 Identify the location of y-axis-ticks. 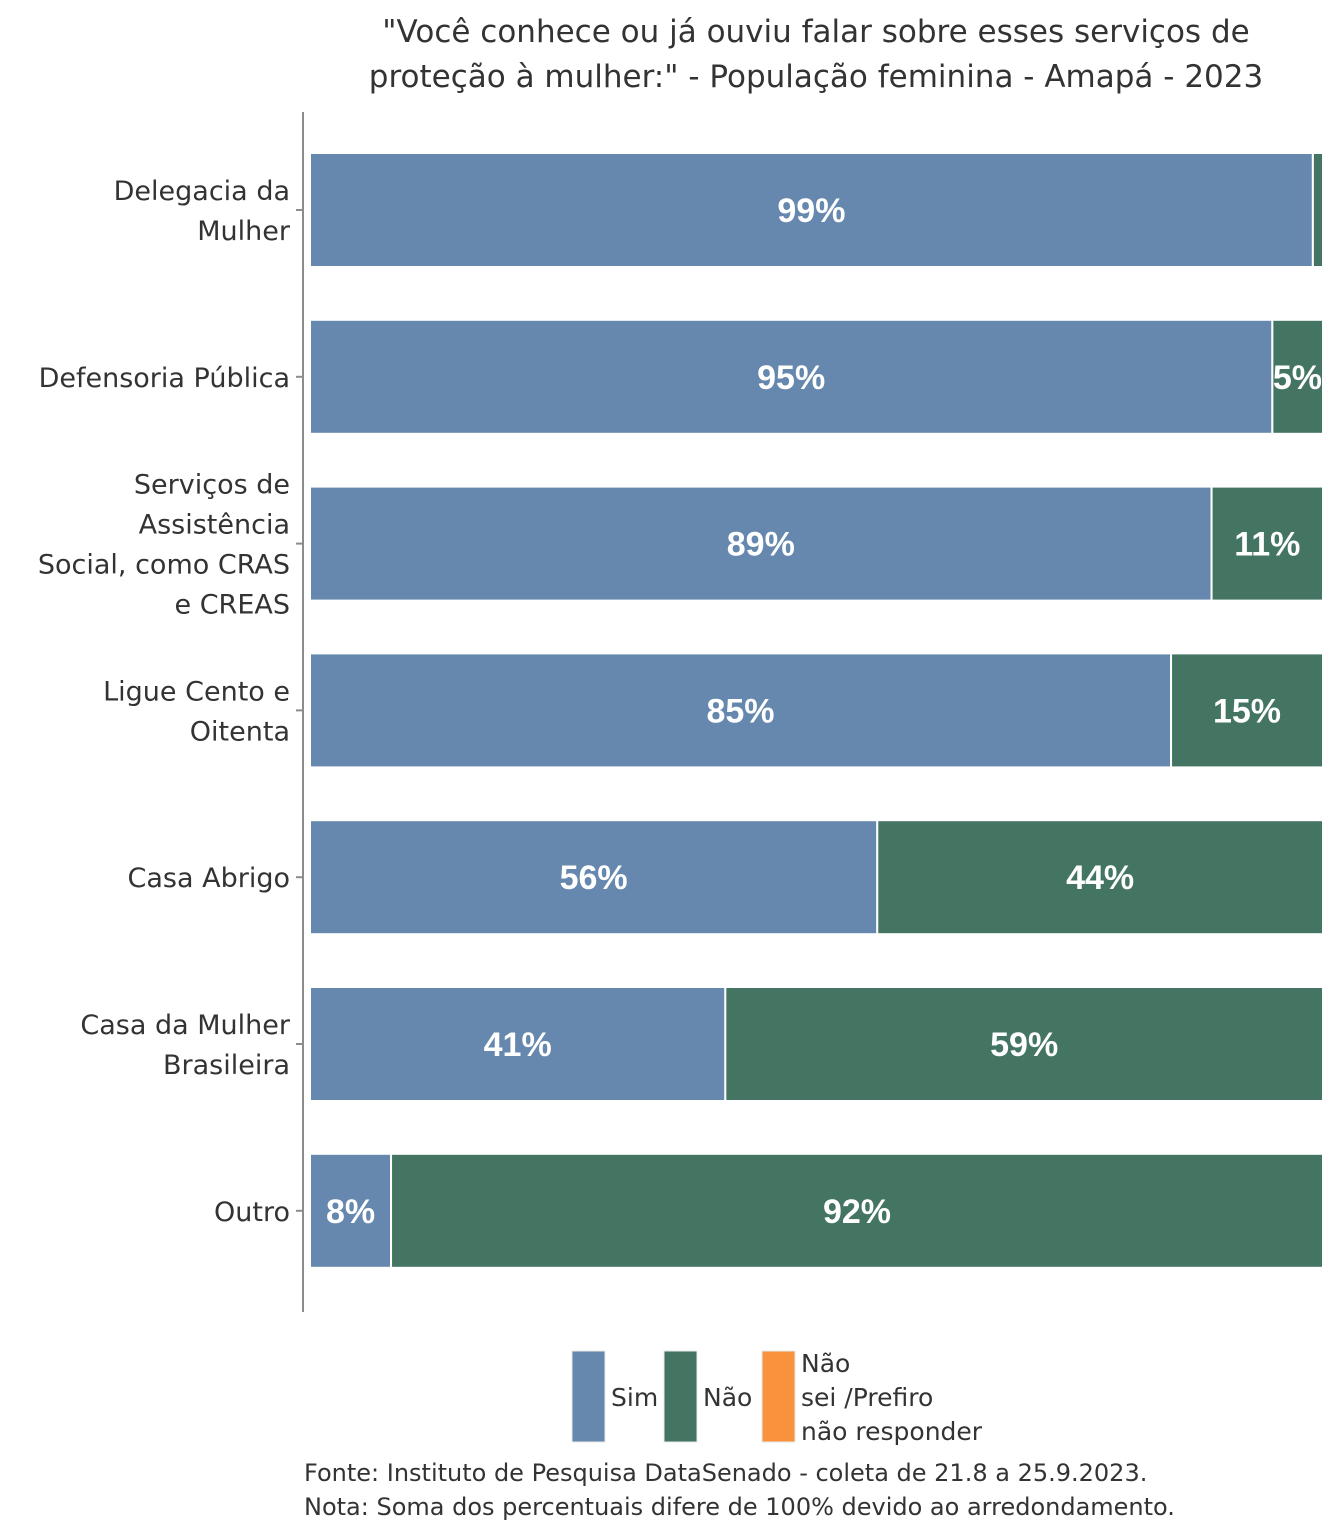
(299, 710).